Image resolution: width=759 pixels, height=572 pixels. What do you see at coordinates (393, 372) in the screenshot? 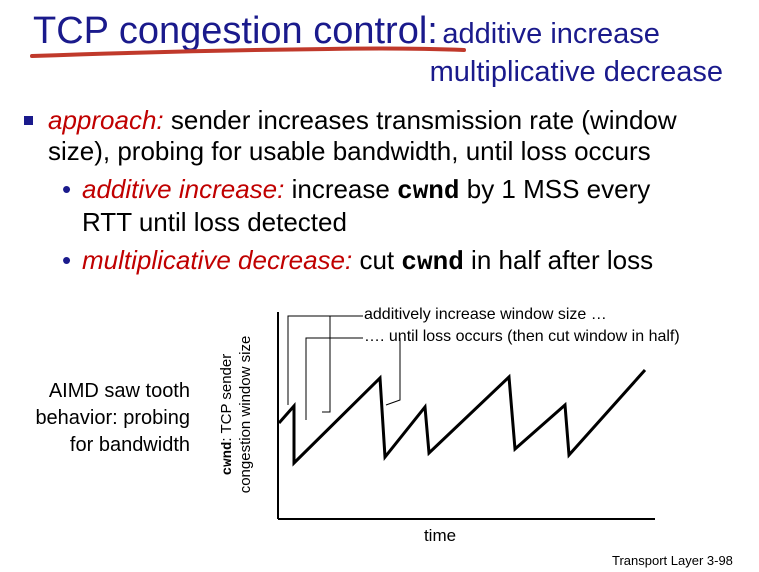
I see `annotation2-leader-branch` at bounding box center [393, 372].